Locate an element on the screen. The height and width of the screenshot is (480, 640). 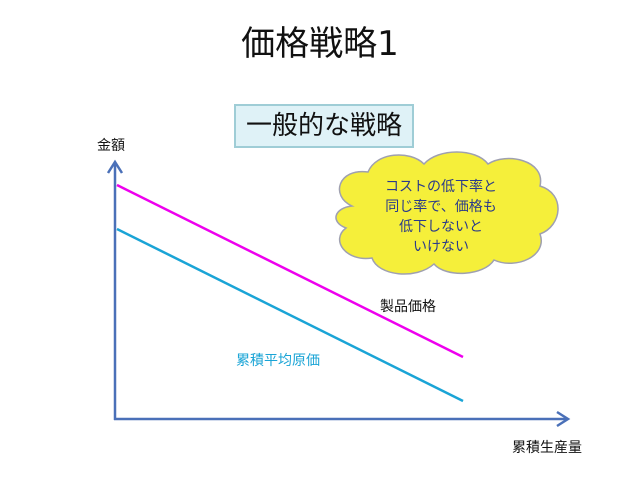
callout-text: コストの低下率と 同じ率で、価格も 低下しないと いけない is located at coordinates (441, 217).